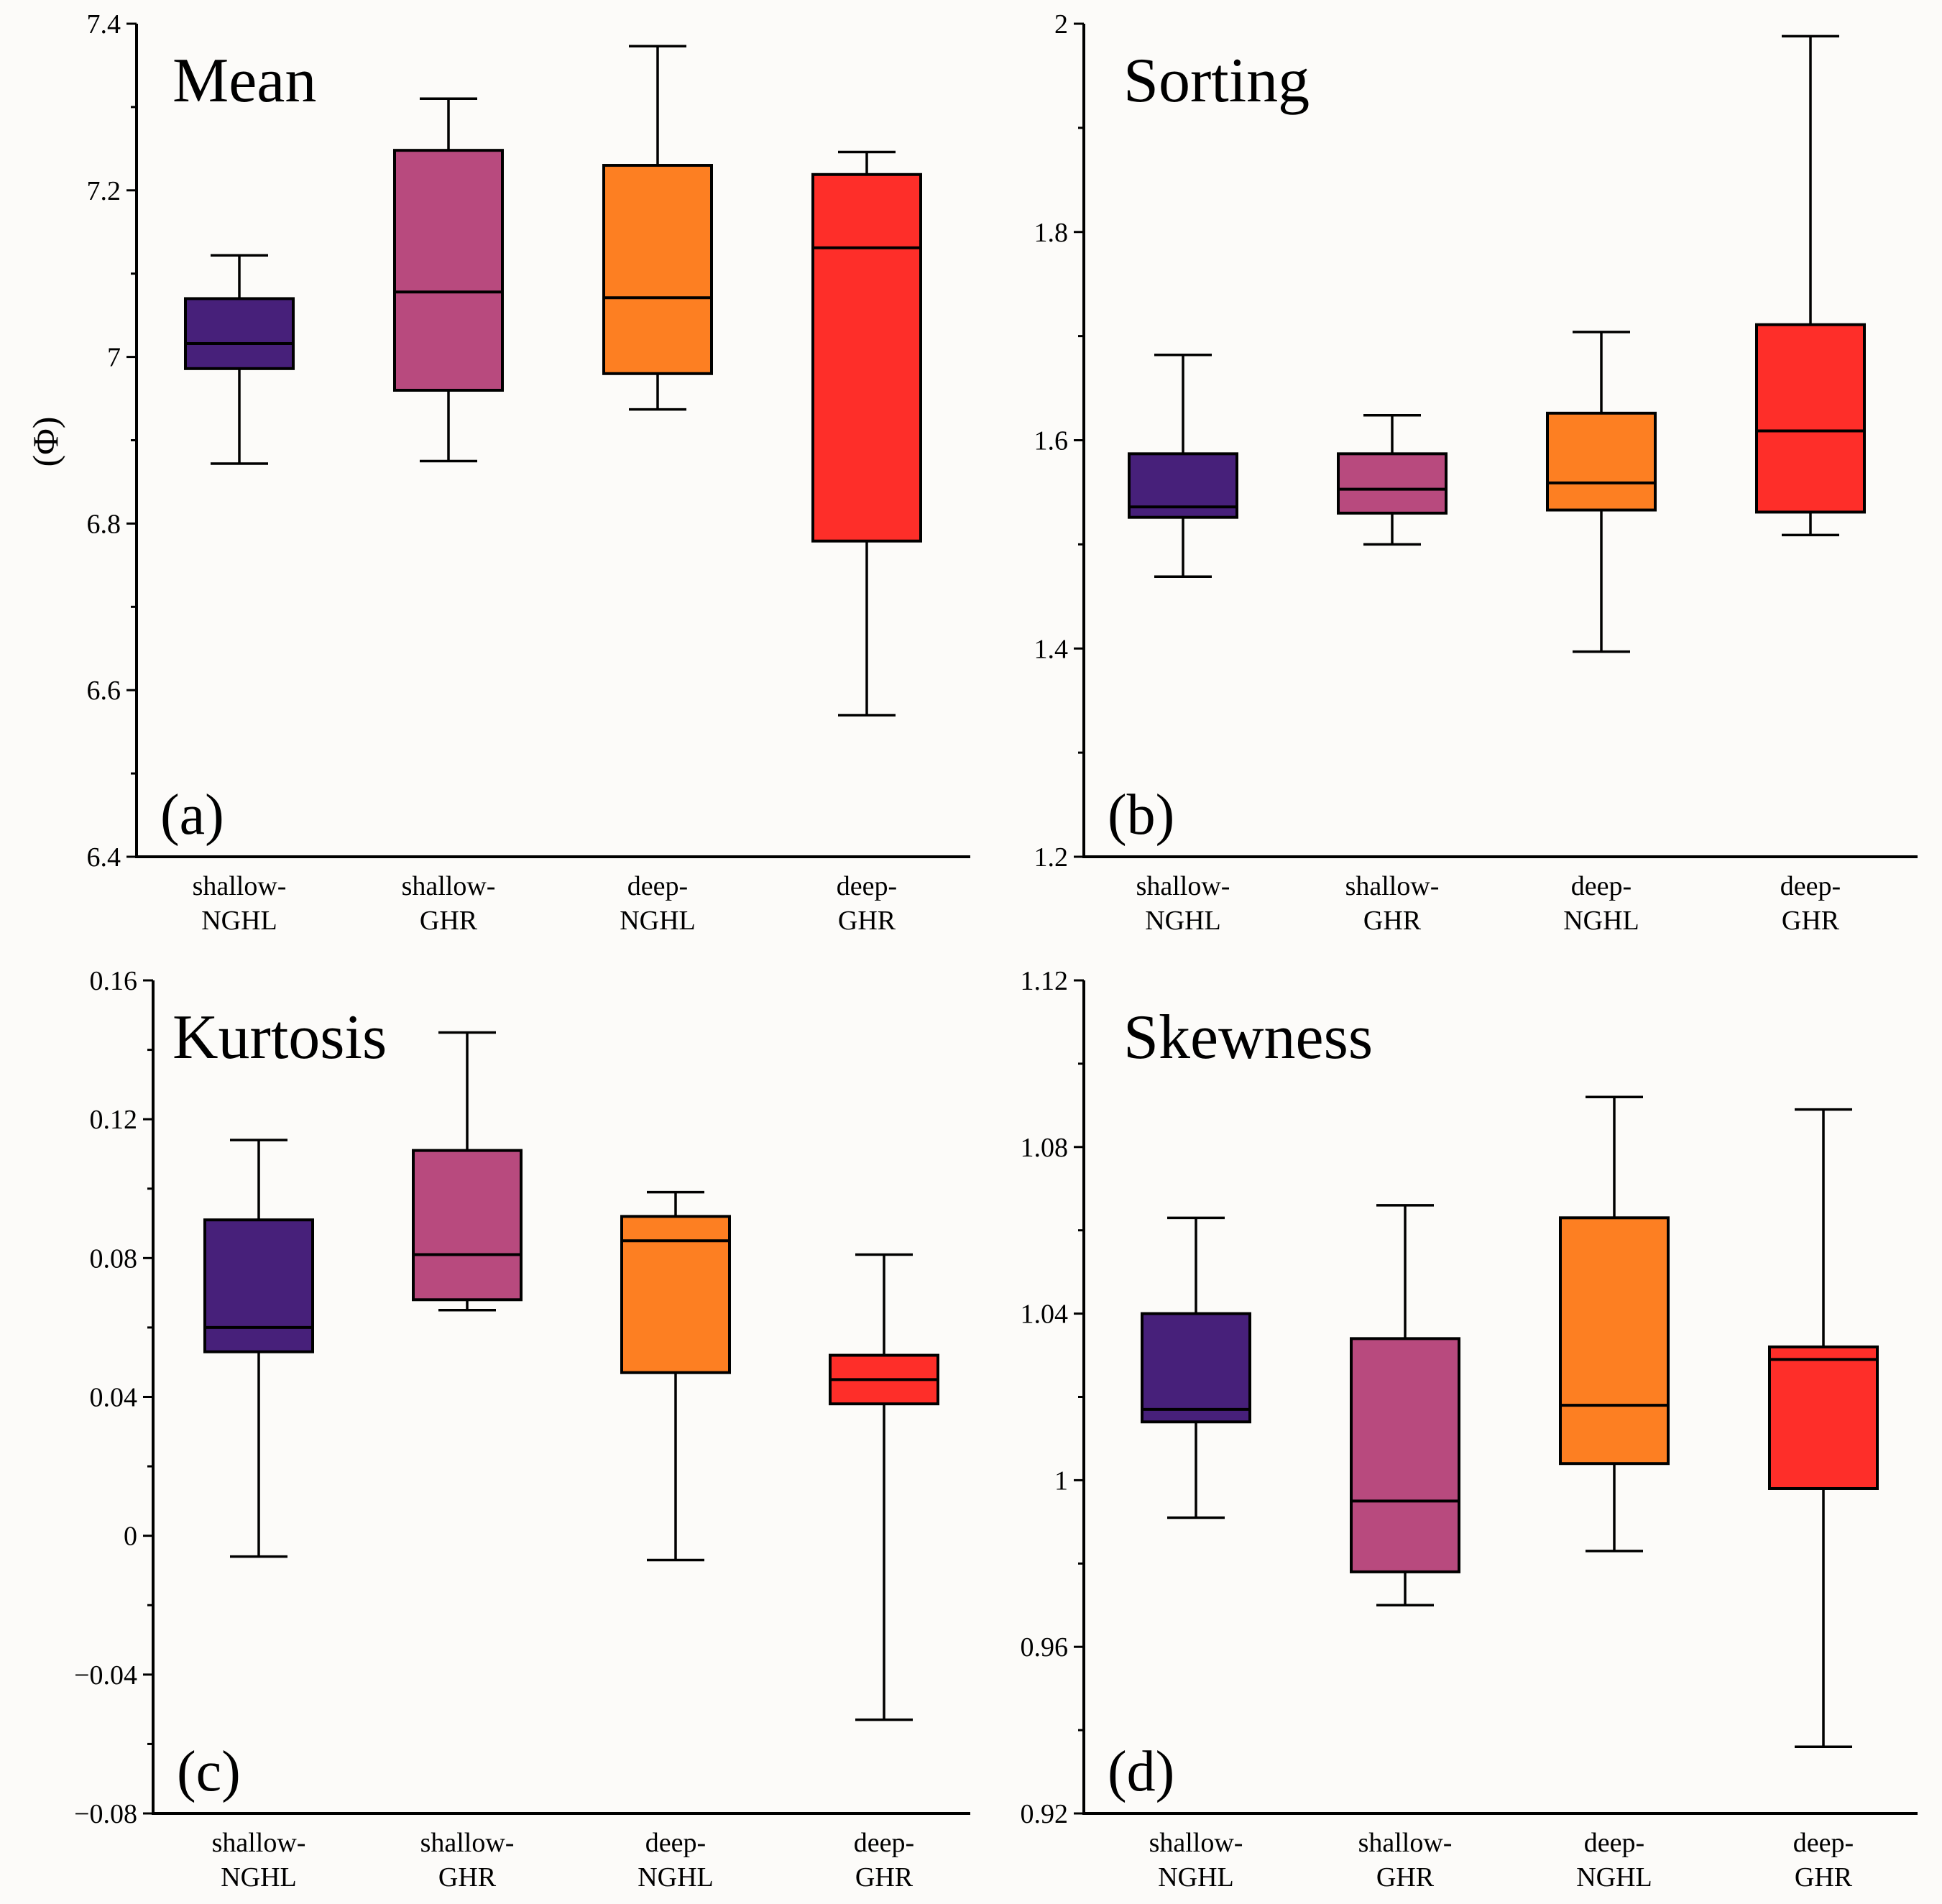 The height and width of the screenshot is (1904, 1942). I want to click on y-tick-label: 0.16, so click(114, 981).